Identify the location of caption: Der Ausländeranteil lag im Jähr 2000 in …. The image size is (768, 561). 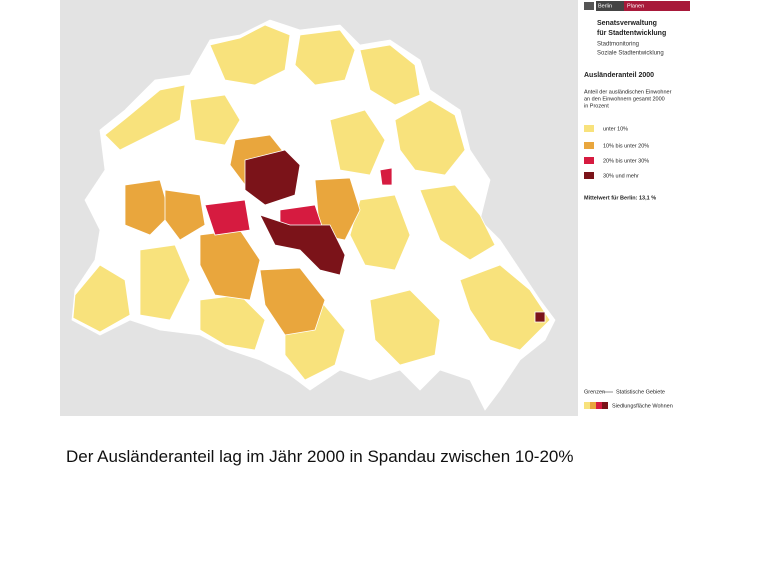
(320, 456).